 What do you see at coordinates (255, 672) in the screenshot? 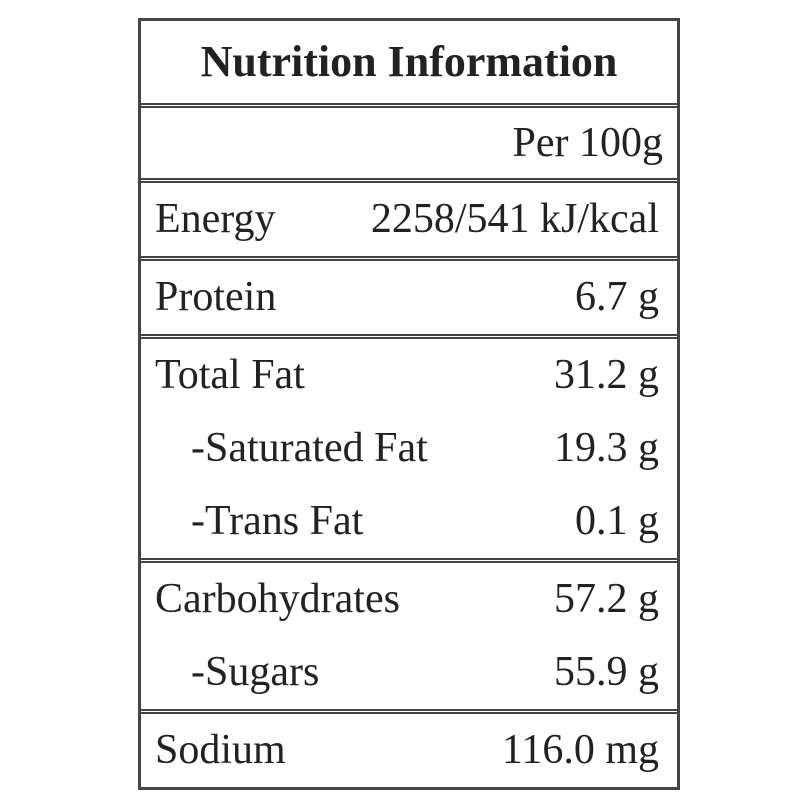
I see `nutrient-label: -Sugars` at bounding box center [255, 672].